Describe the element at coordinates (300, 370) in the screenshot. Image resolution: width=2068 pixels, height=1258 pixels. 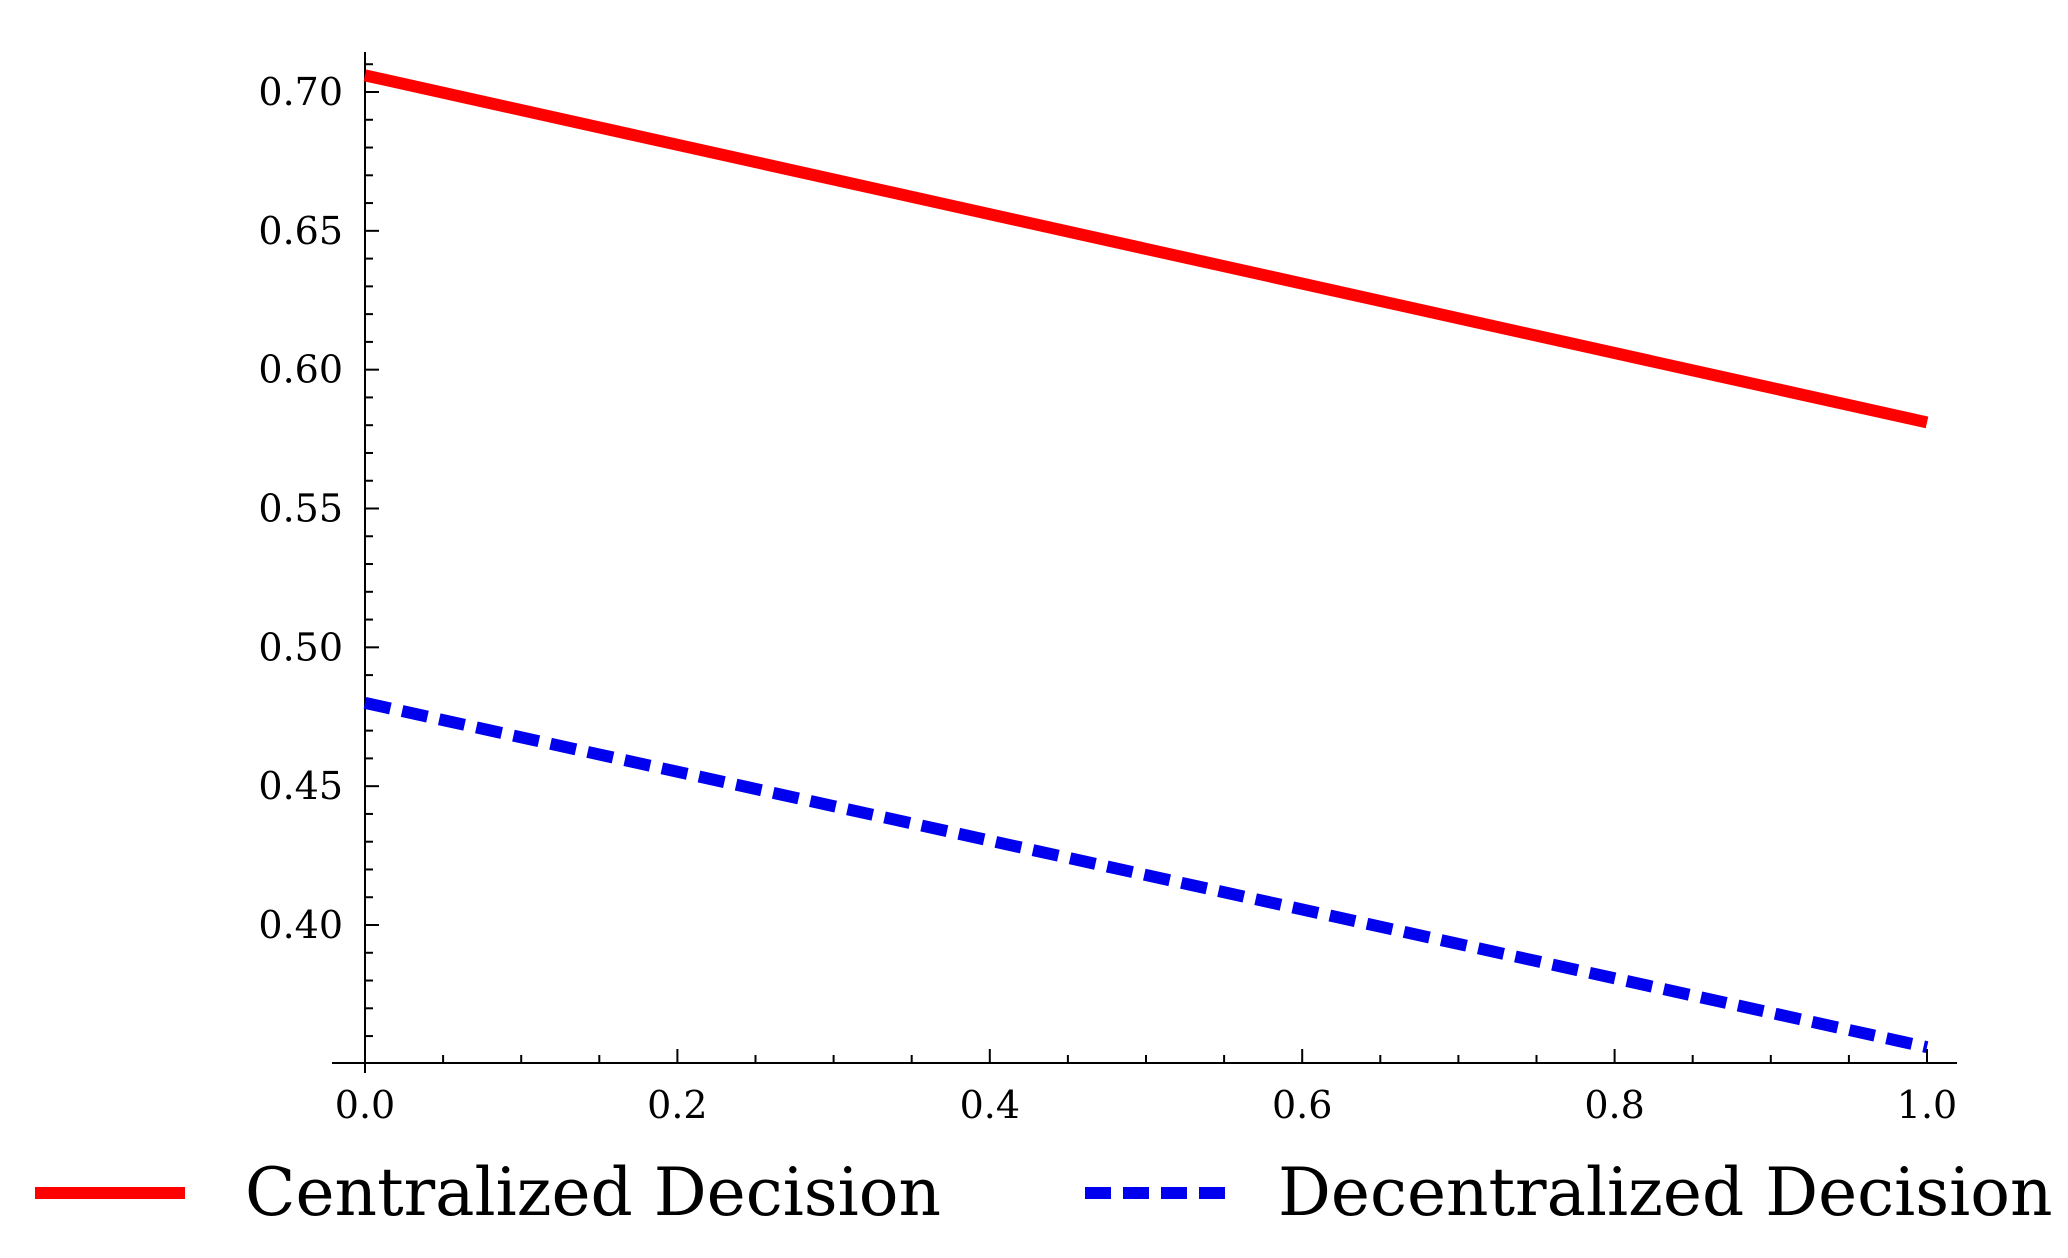
I see `y-tick-label: 0.60` at that location.